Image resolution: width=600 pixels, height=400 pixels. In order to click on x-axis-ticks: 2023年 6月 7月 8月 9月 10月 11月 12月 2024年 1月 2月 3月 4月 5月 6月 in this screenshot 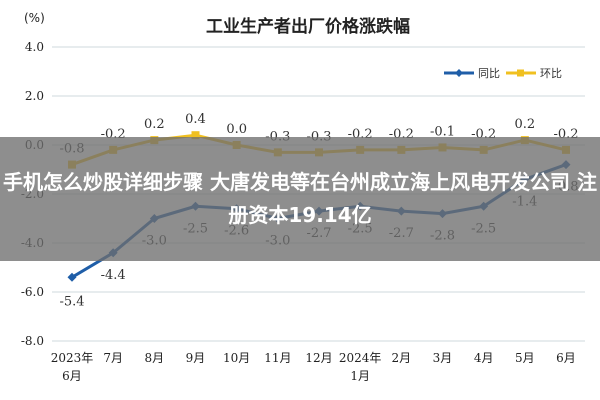, I will do `click(313, 367)`.